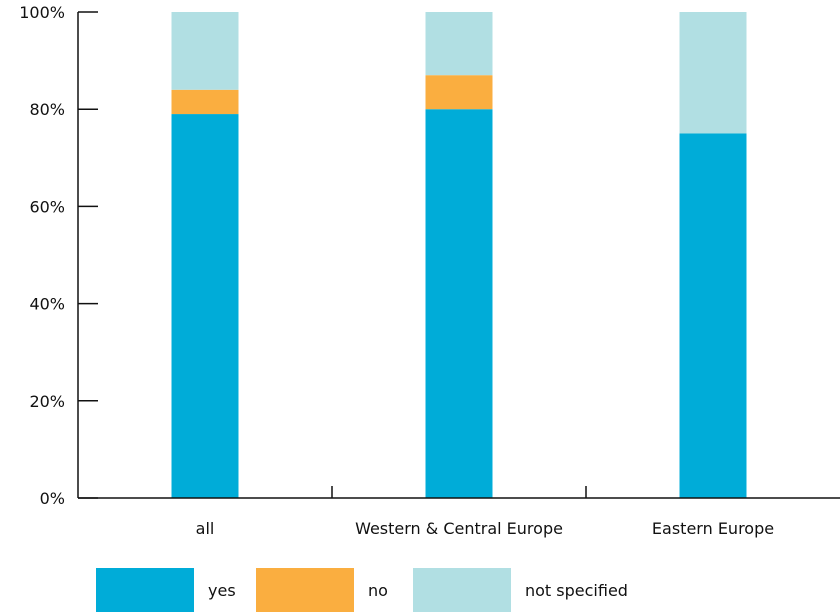 This screenshot has height=613, width=840. What do you see at coordinates (47, 401) in the screenshot?
I see `y-tick-label: 20%` at bounding box center [47, 401].